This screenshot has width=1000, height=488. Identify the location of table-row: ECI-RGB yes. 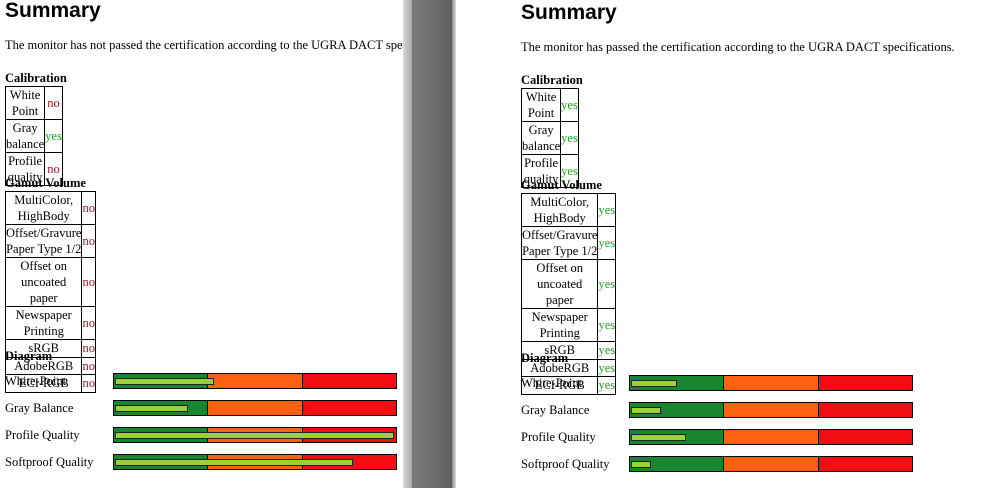
(568, 385).